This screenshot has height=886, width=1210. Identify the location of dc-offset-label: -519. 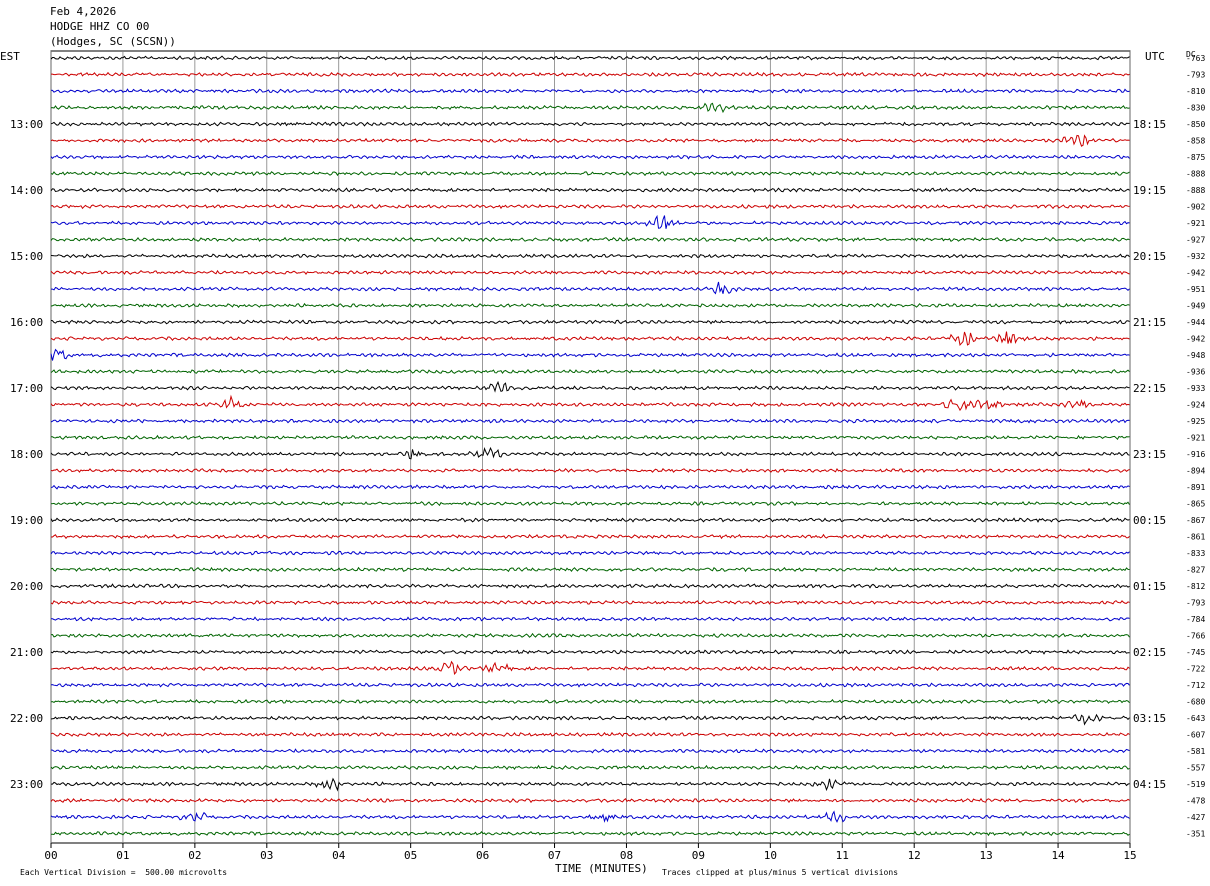
(1195, 784).